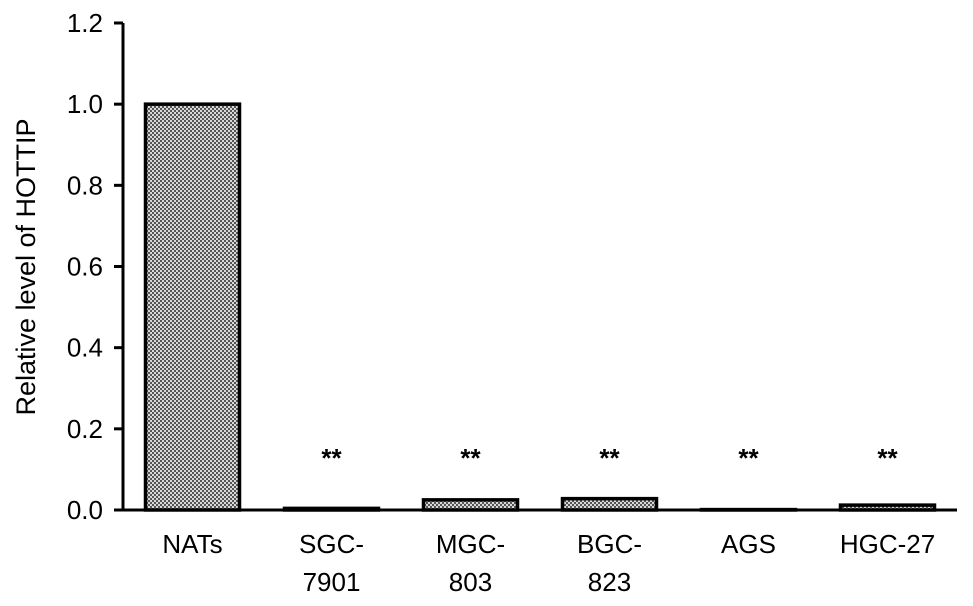 This screenshot has height=606, width=973. What do you see at coordinates (609, 582) in the screenshot?
I see `category-label-line: 823` at bounding box center [609, 582].